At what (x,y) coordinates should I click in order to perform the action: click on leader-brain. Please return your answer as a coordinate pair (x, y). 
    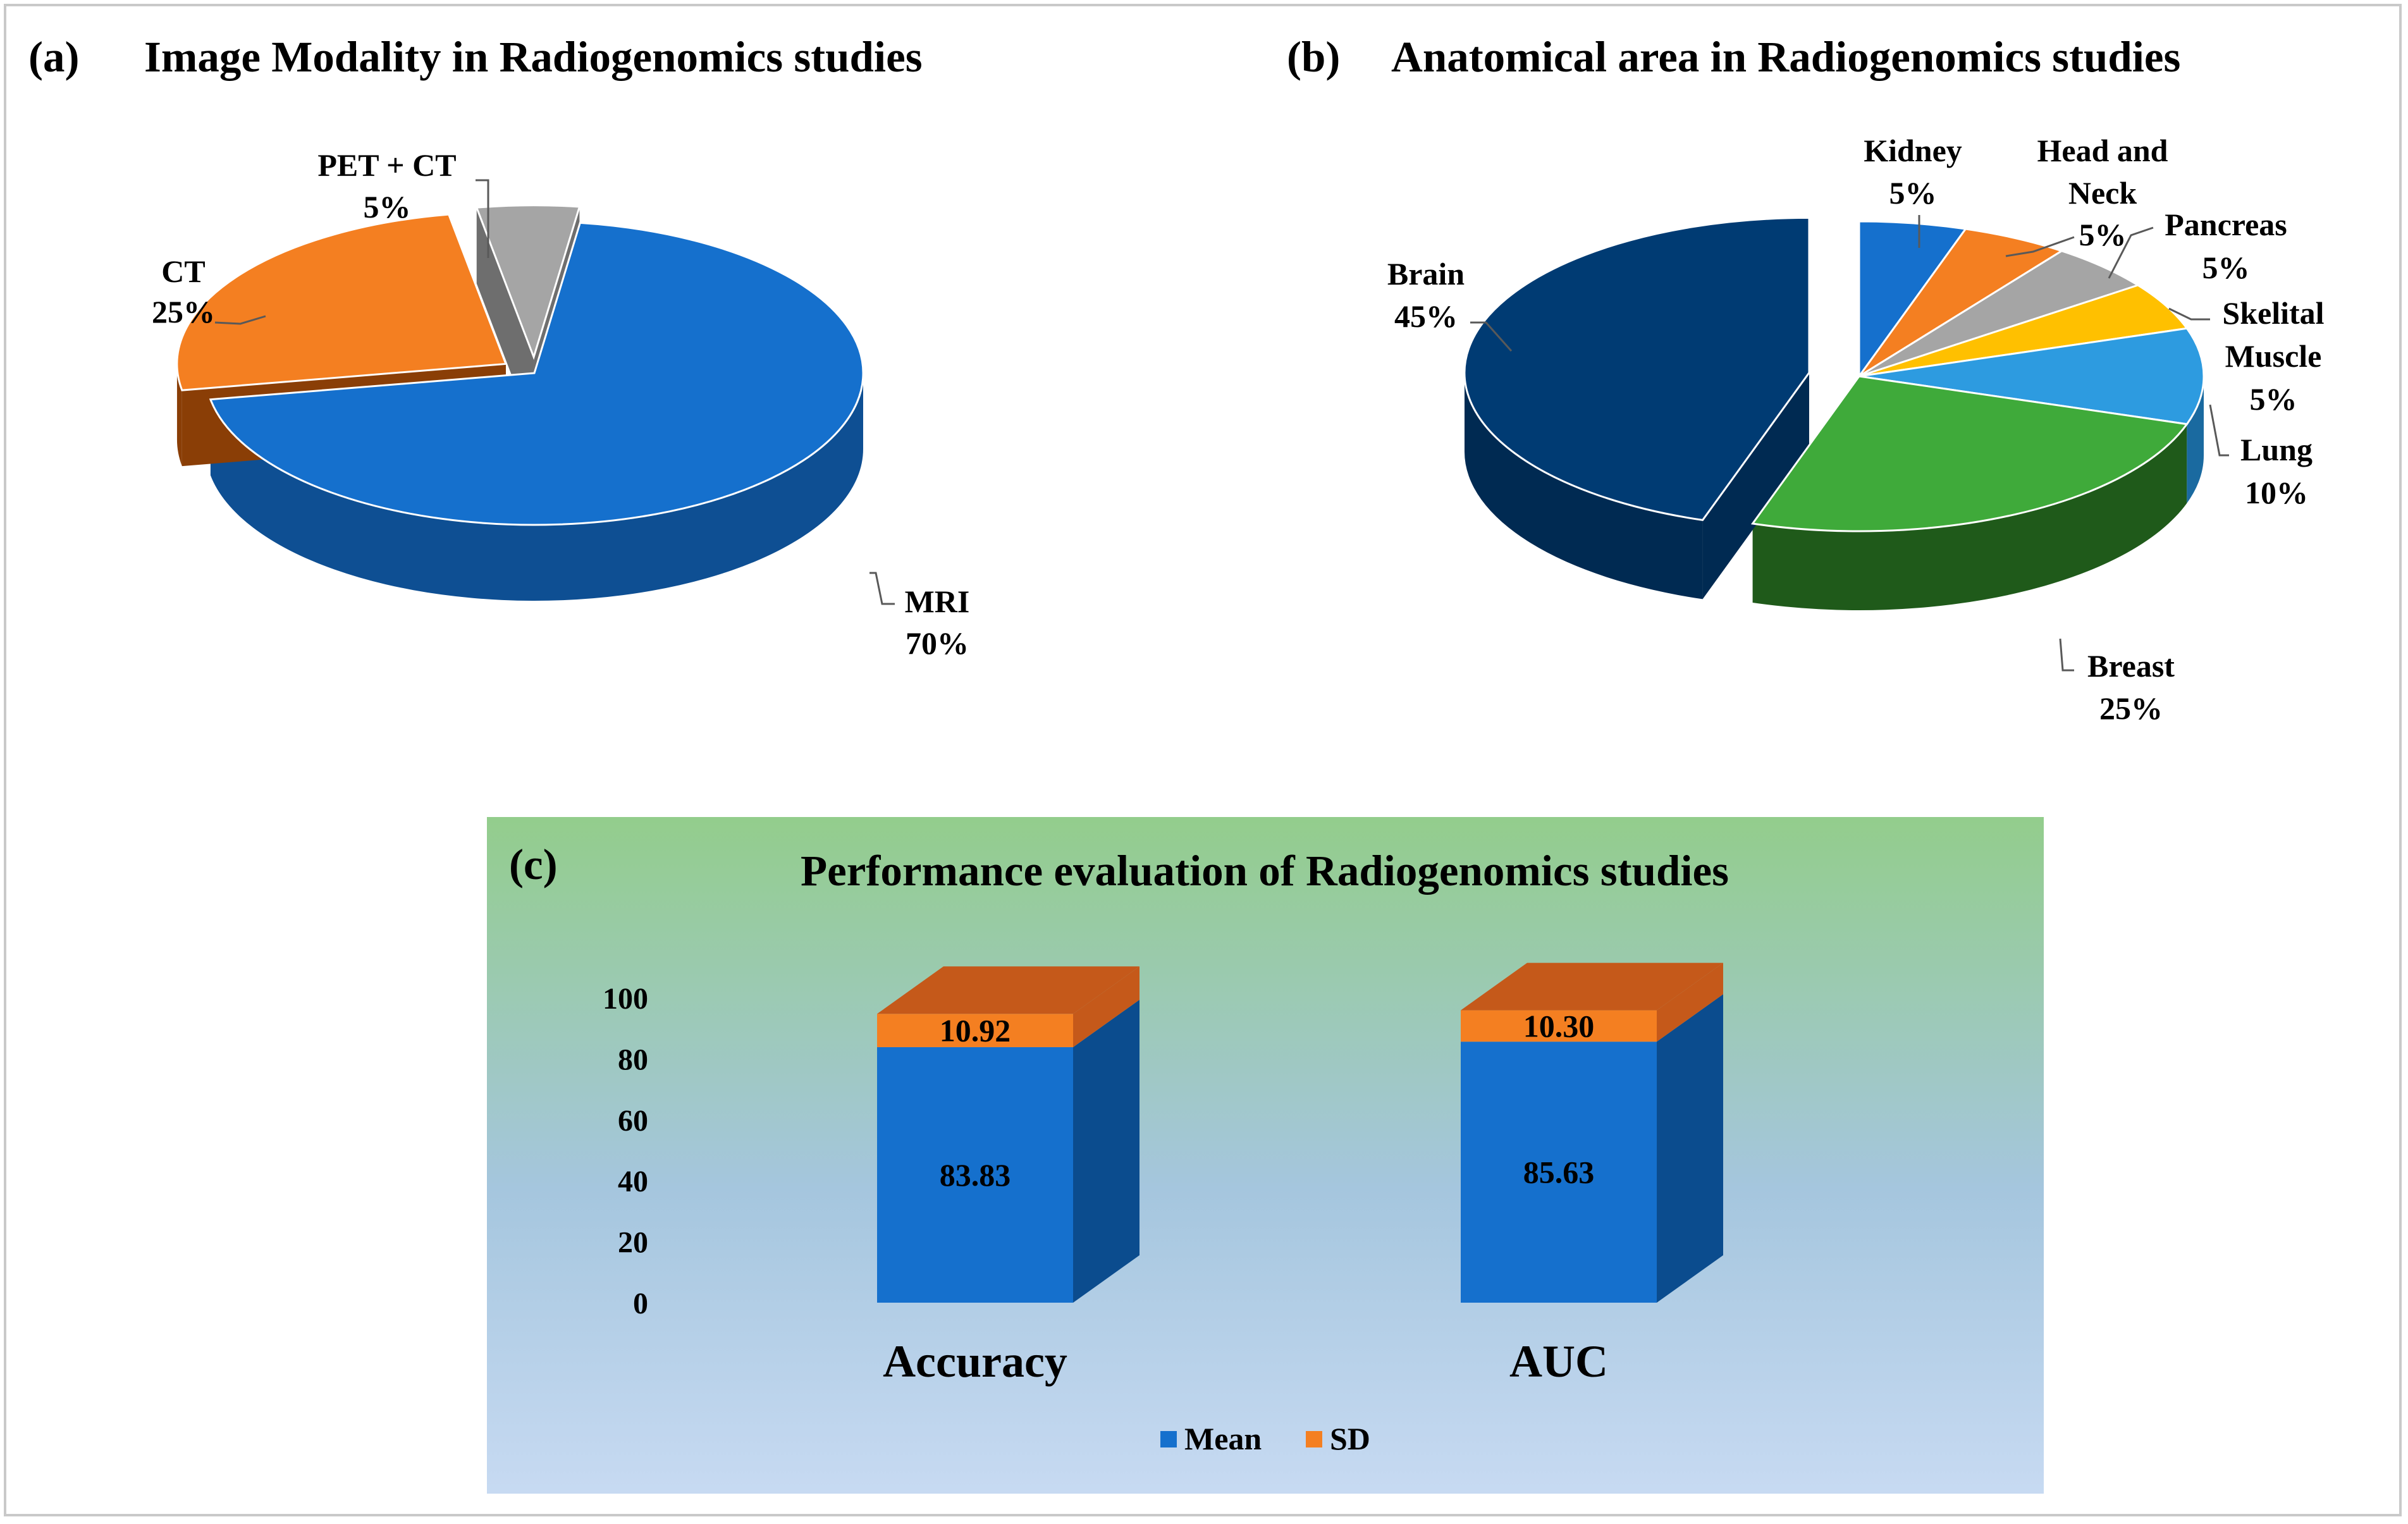
    Looking at the image, I should click on (1491, 336).